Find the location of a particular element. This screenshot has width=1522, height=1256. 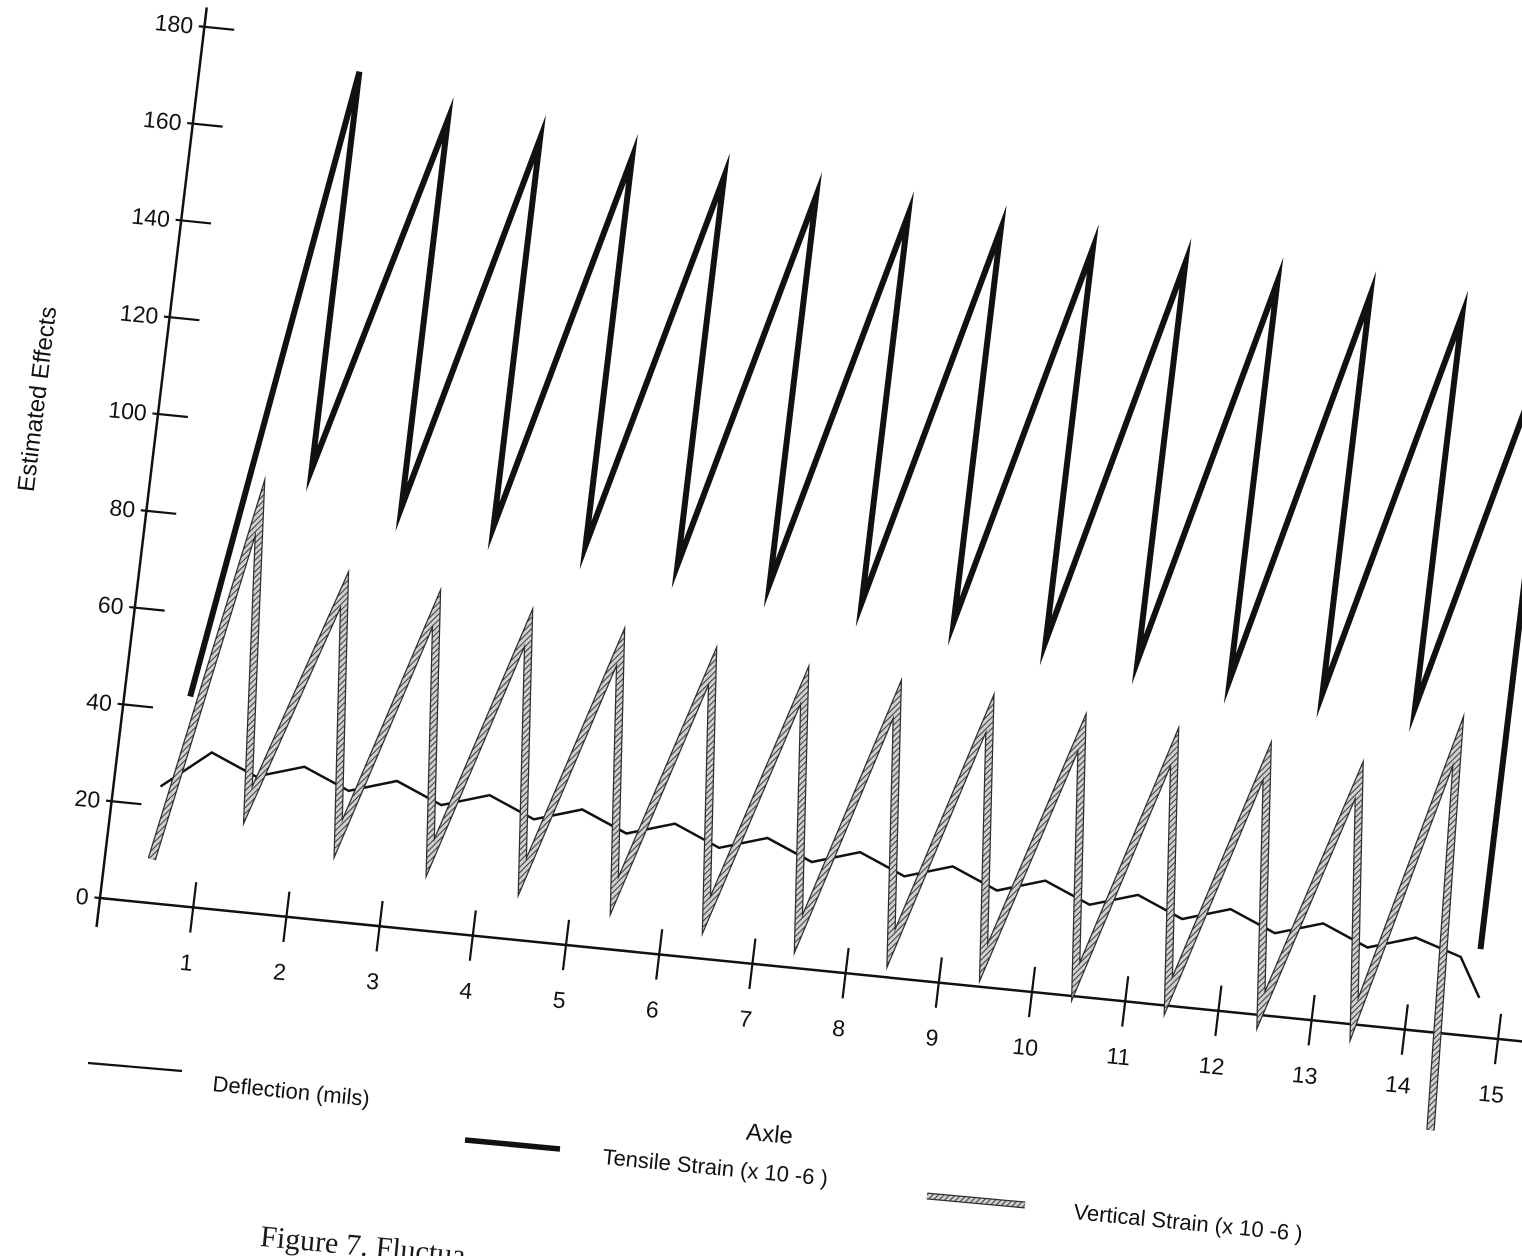

x-tick-label: 1 is located at coordinates (186, 962).